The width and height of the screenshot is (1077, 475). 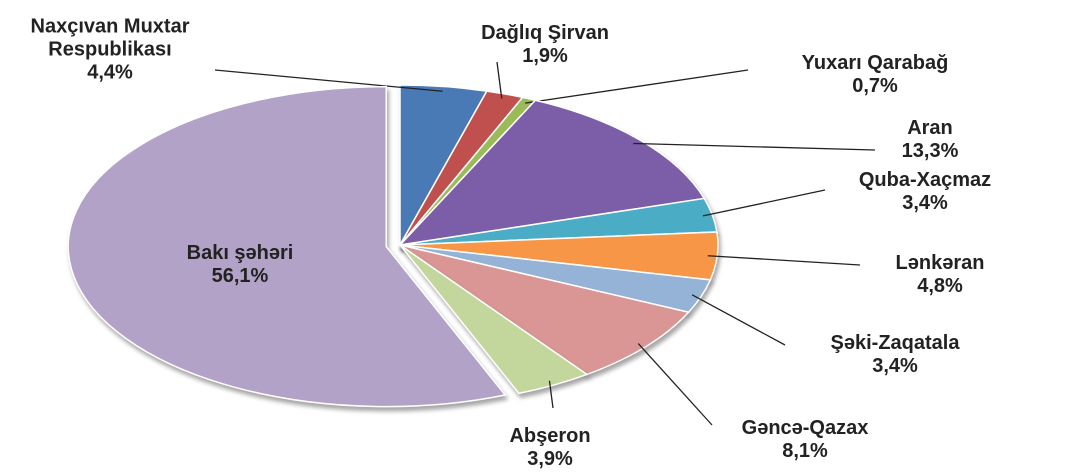 I want to click on slice-label: Abşeron 3,9%, so click(x=549, y=448).